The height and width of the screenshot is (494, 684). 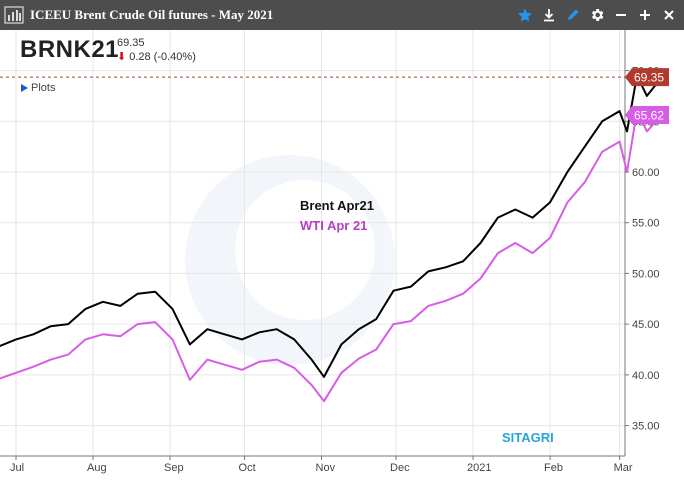 I want to click on x-tick-label: 2021, so click(x=479, y=468).